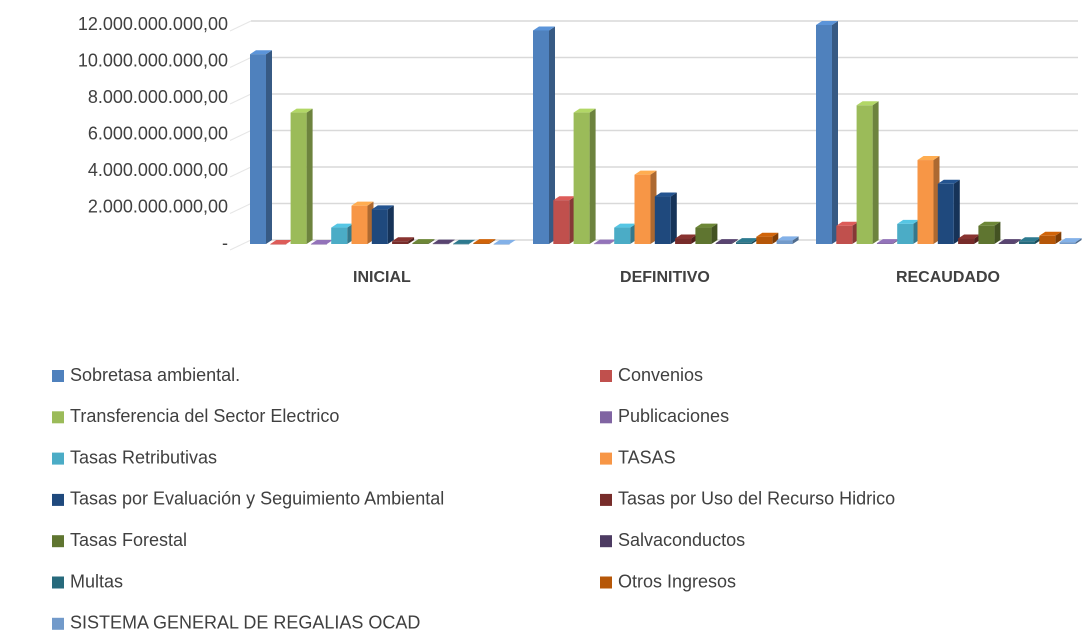 The image size is (1091, 636). I want to click on legend-label: Multas, so click(96, 581).